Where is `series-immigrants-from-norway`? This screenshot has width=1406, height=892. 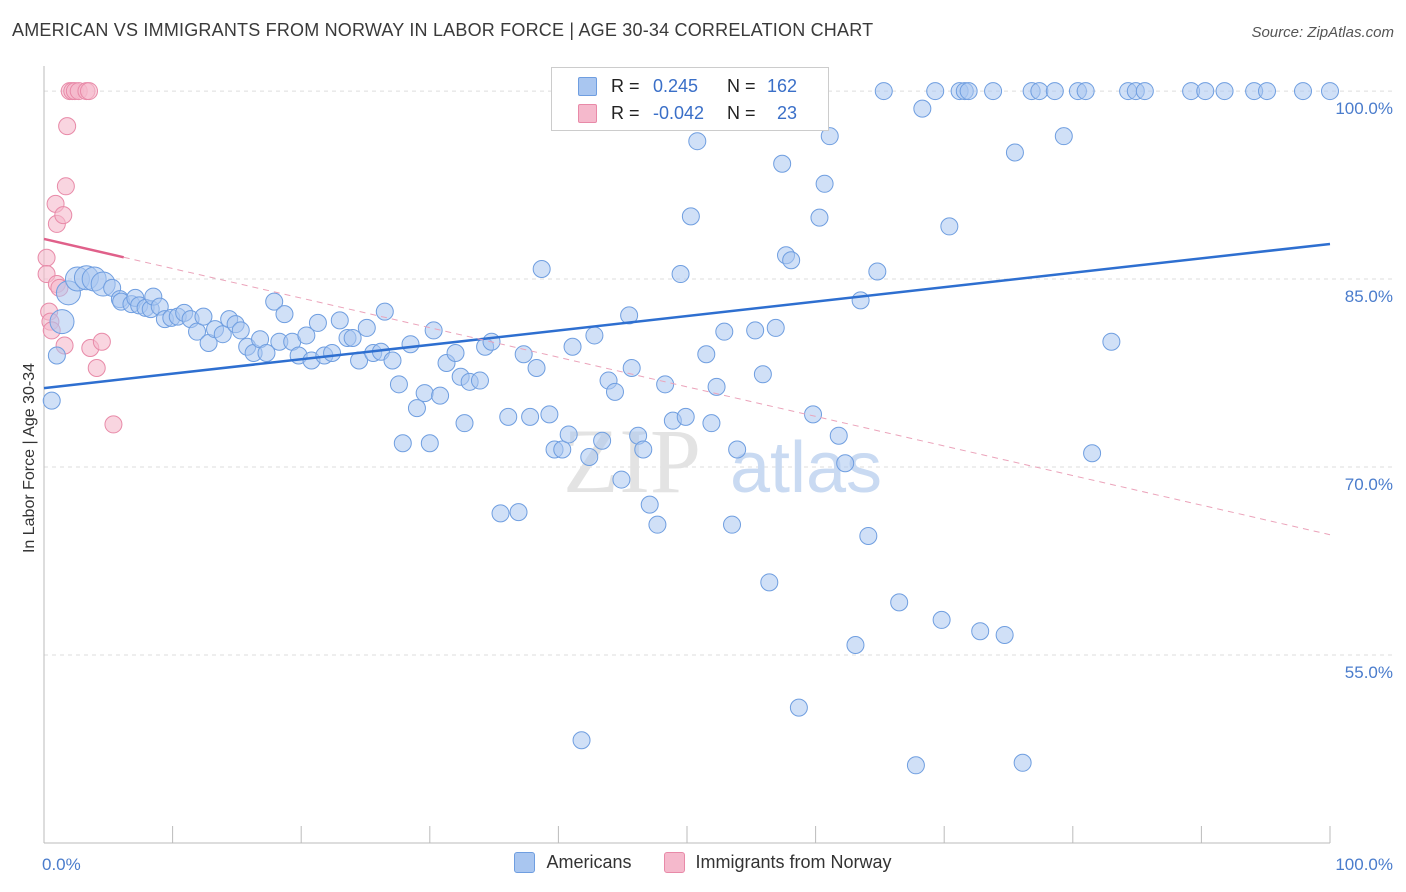
series-immigrants-from-norway is located at coordinates (80, 258).